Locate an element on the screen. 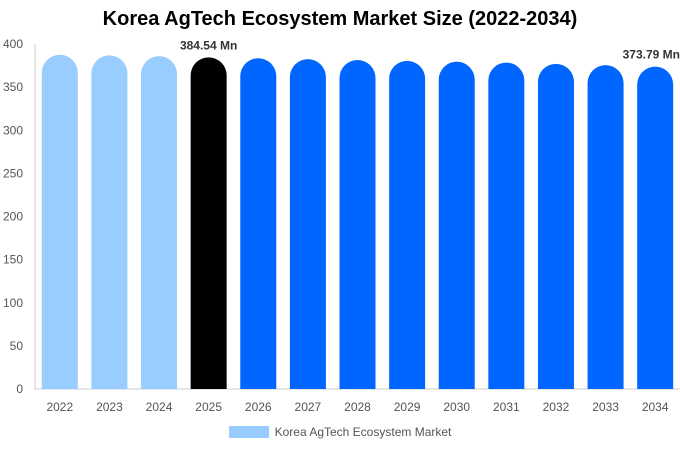  x-tick-label: 2022 is located at coordinates (59, 407).